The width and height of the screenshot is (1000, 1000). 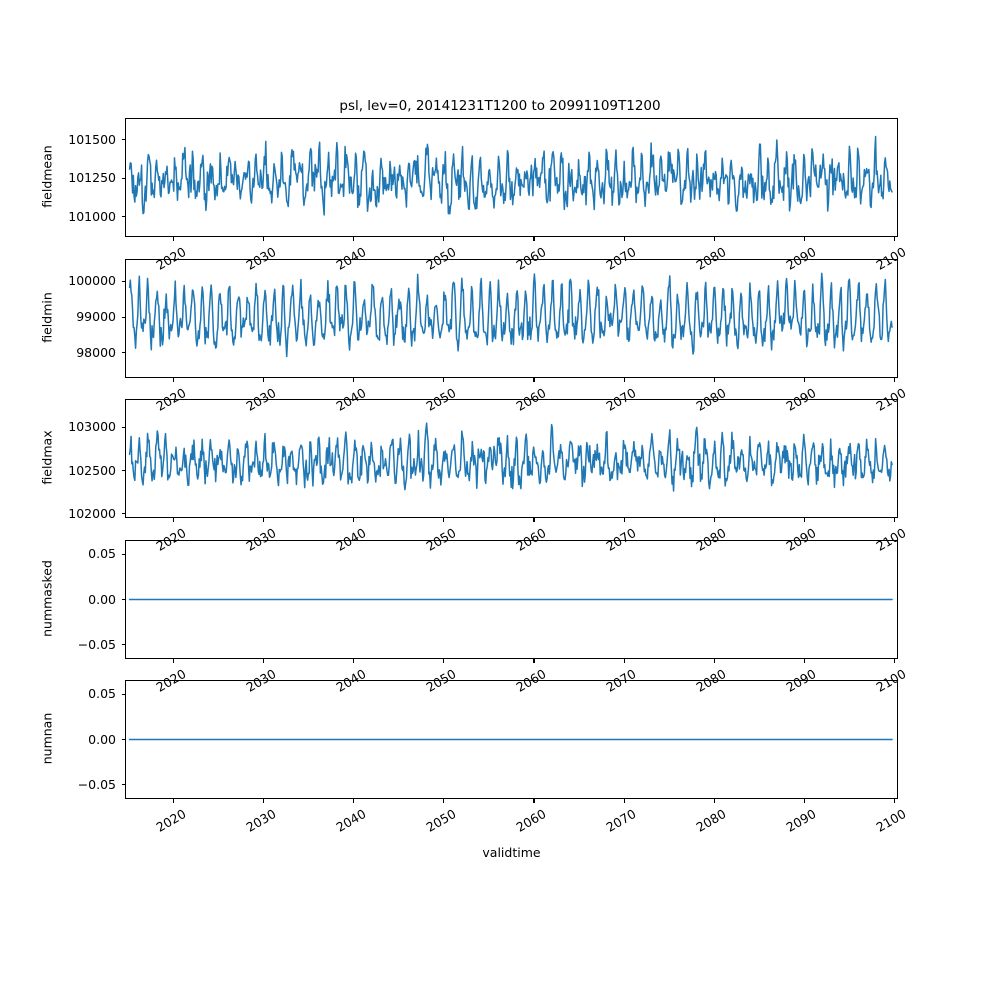 I want to click on y-tick-label: 103000, so click(x=92, y=427).